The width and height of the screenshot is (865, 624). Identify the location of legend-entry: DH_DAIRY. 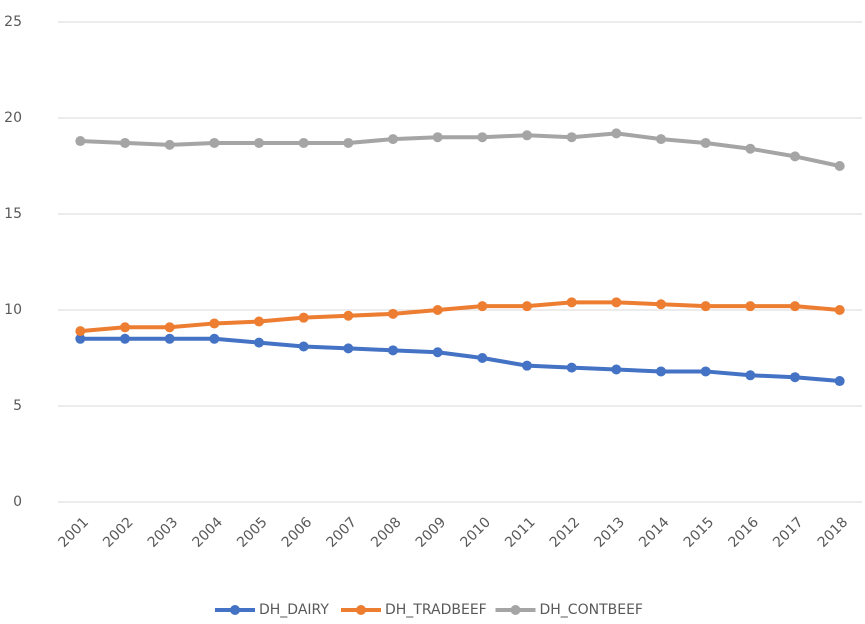
(272, 610).